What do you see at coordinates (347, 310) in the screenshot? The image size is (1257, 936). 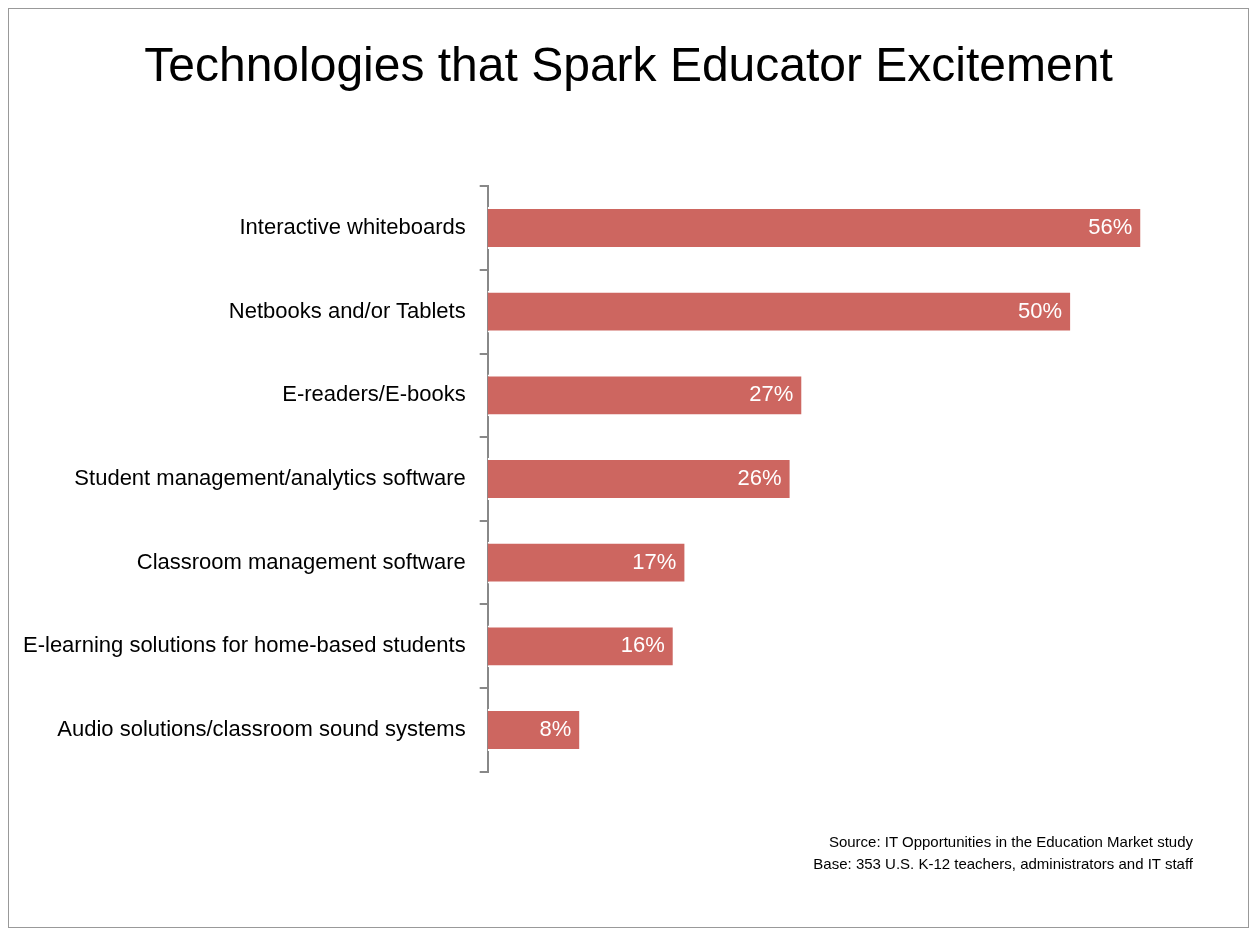 I see `y-tick-label: Netbooks and/or Tablets` at bounding box center [347, 310].